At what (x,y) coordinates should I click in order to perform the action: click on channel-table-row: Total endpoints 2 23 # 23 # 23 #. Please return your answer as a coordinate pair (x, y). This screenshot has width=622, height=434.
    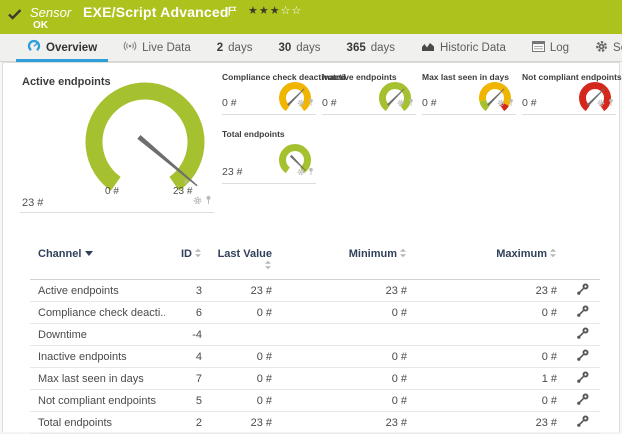
    Looking at the image, I should click on (315, 422).